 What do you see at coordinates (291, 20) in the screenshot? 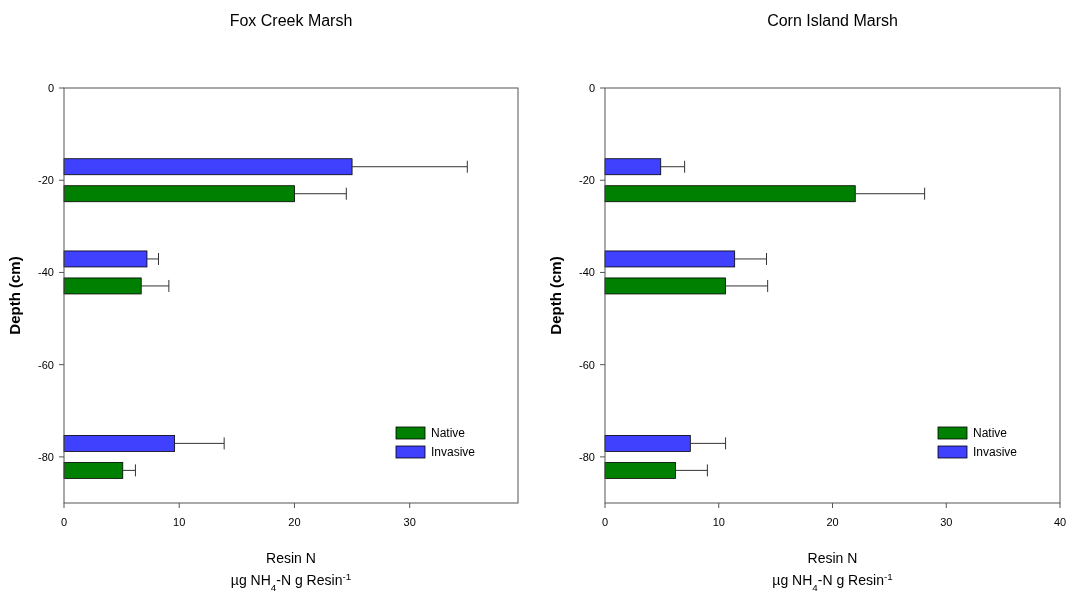
I see `chart-title: Fox Creek Marsh` at bounding box center [291, 20].